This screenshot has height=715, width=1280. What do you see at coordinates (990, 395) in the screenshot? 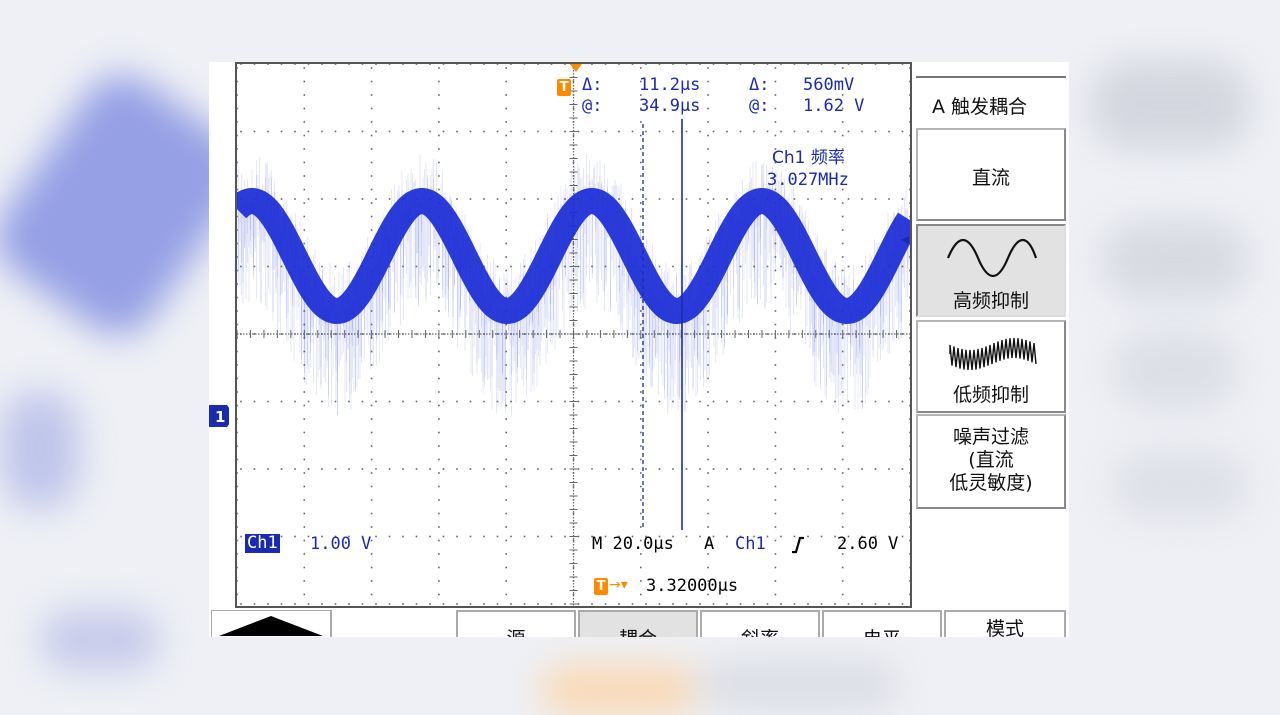
I see `coupling-lf-reject-label: 低频抑制` at bounding box center [990, 395].